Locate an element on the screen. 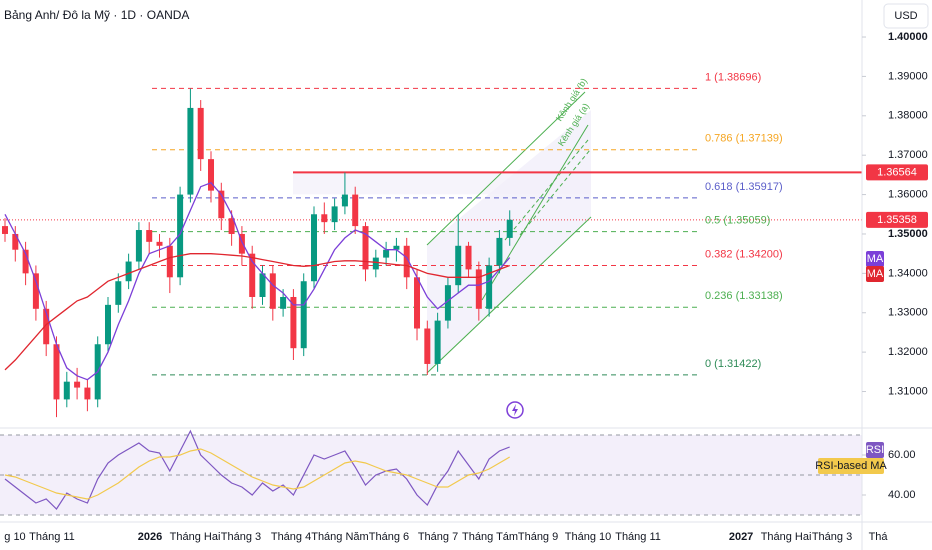  x-tick-label: Tháng 9 is located at coordinates (538, 537).